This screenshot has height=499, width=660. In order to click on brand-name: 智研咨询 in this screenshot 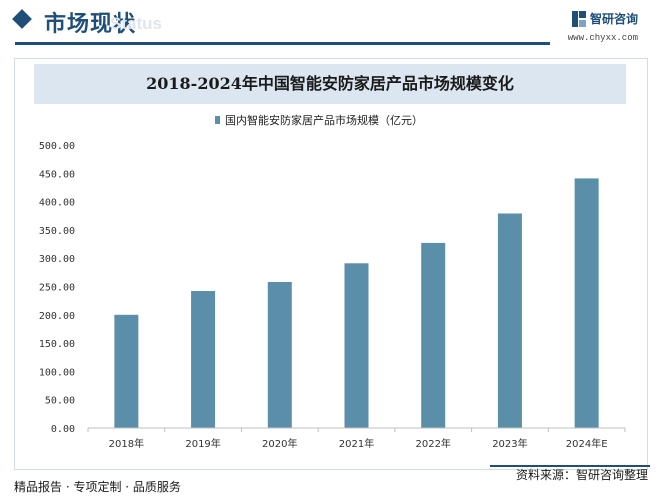, I will do `click(613, 19)`.